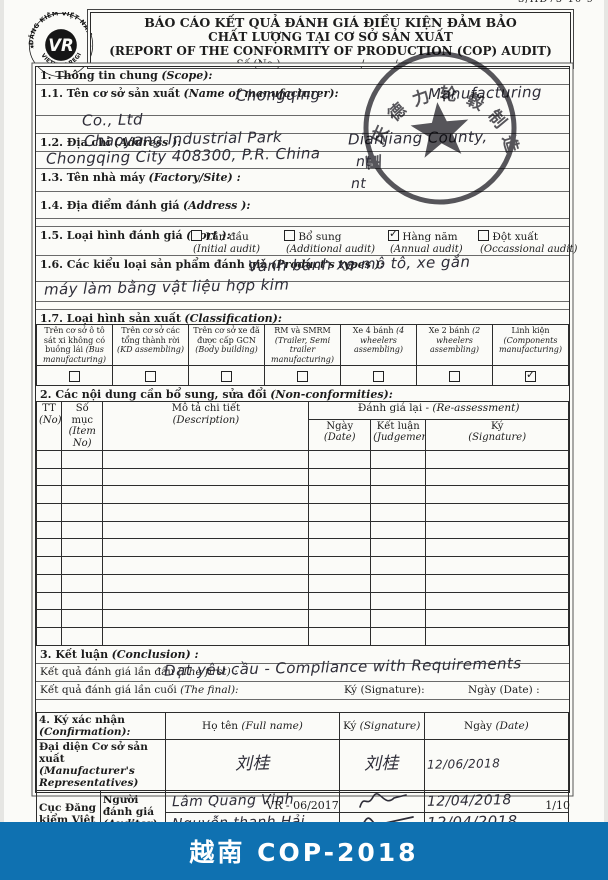 This screenshot has width=608, height=880. I want to click on handwritten-manufacturer-3: Co., Ltd, so click(112, 120).